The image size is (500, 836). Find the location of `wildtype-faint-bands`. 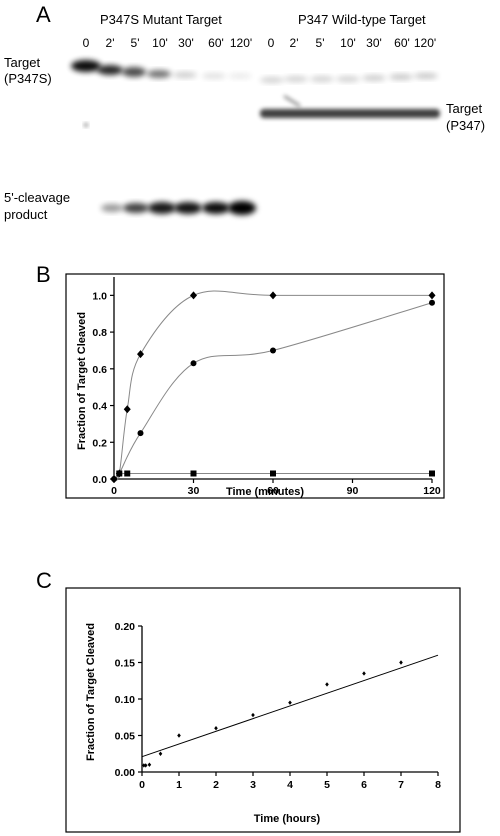

wildtype-faint-bands is located at coordinates (349, 78).